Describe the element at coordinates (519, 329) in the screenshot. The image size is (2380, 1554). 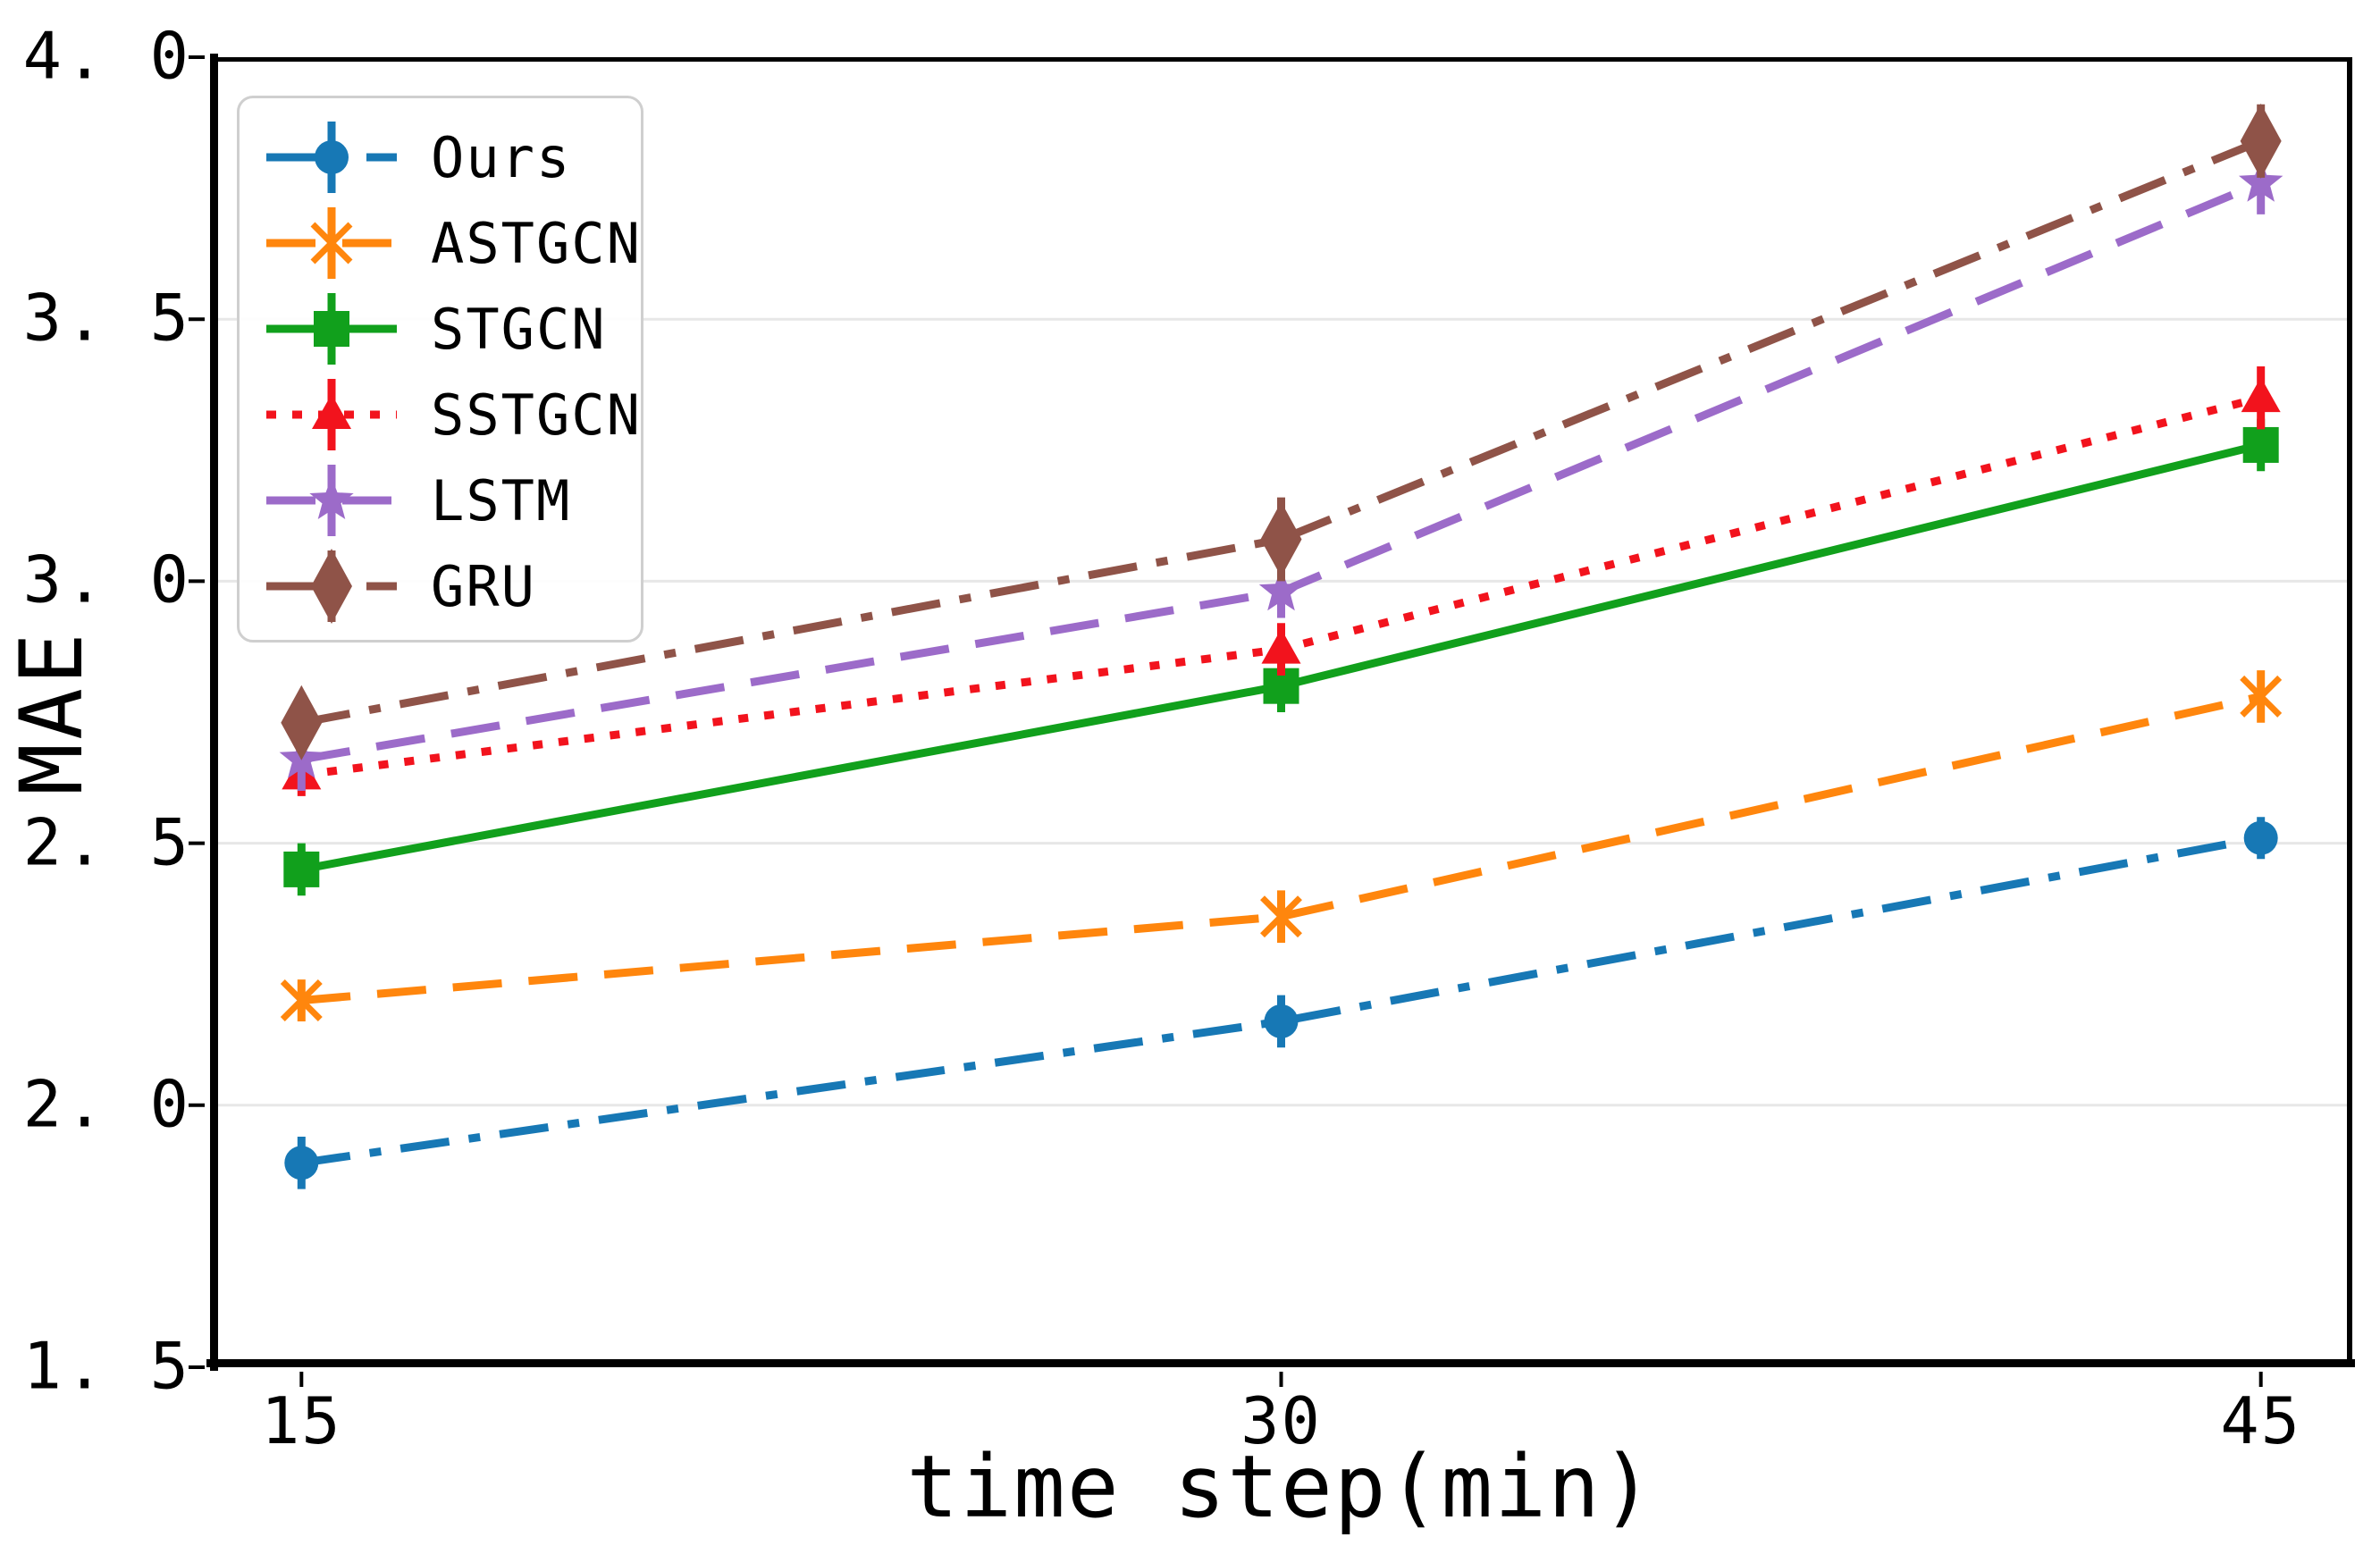
I see `legend-label-STGCN: STGCN` at that location.